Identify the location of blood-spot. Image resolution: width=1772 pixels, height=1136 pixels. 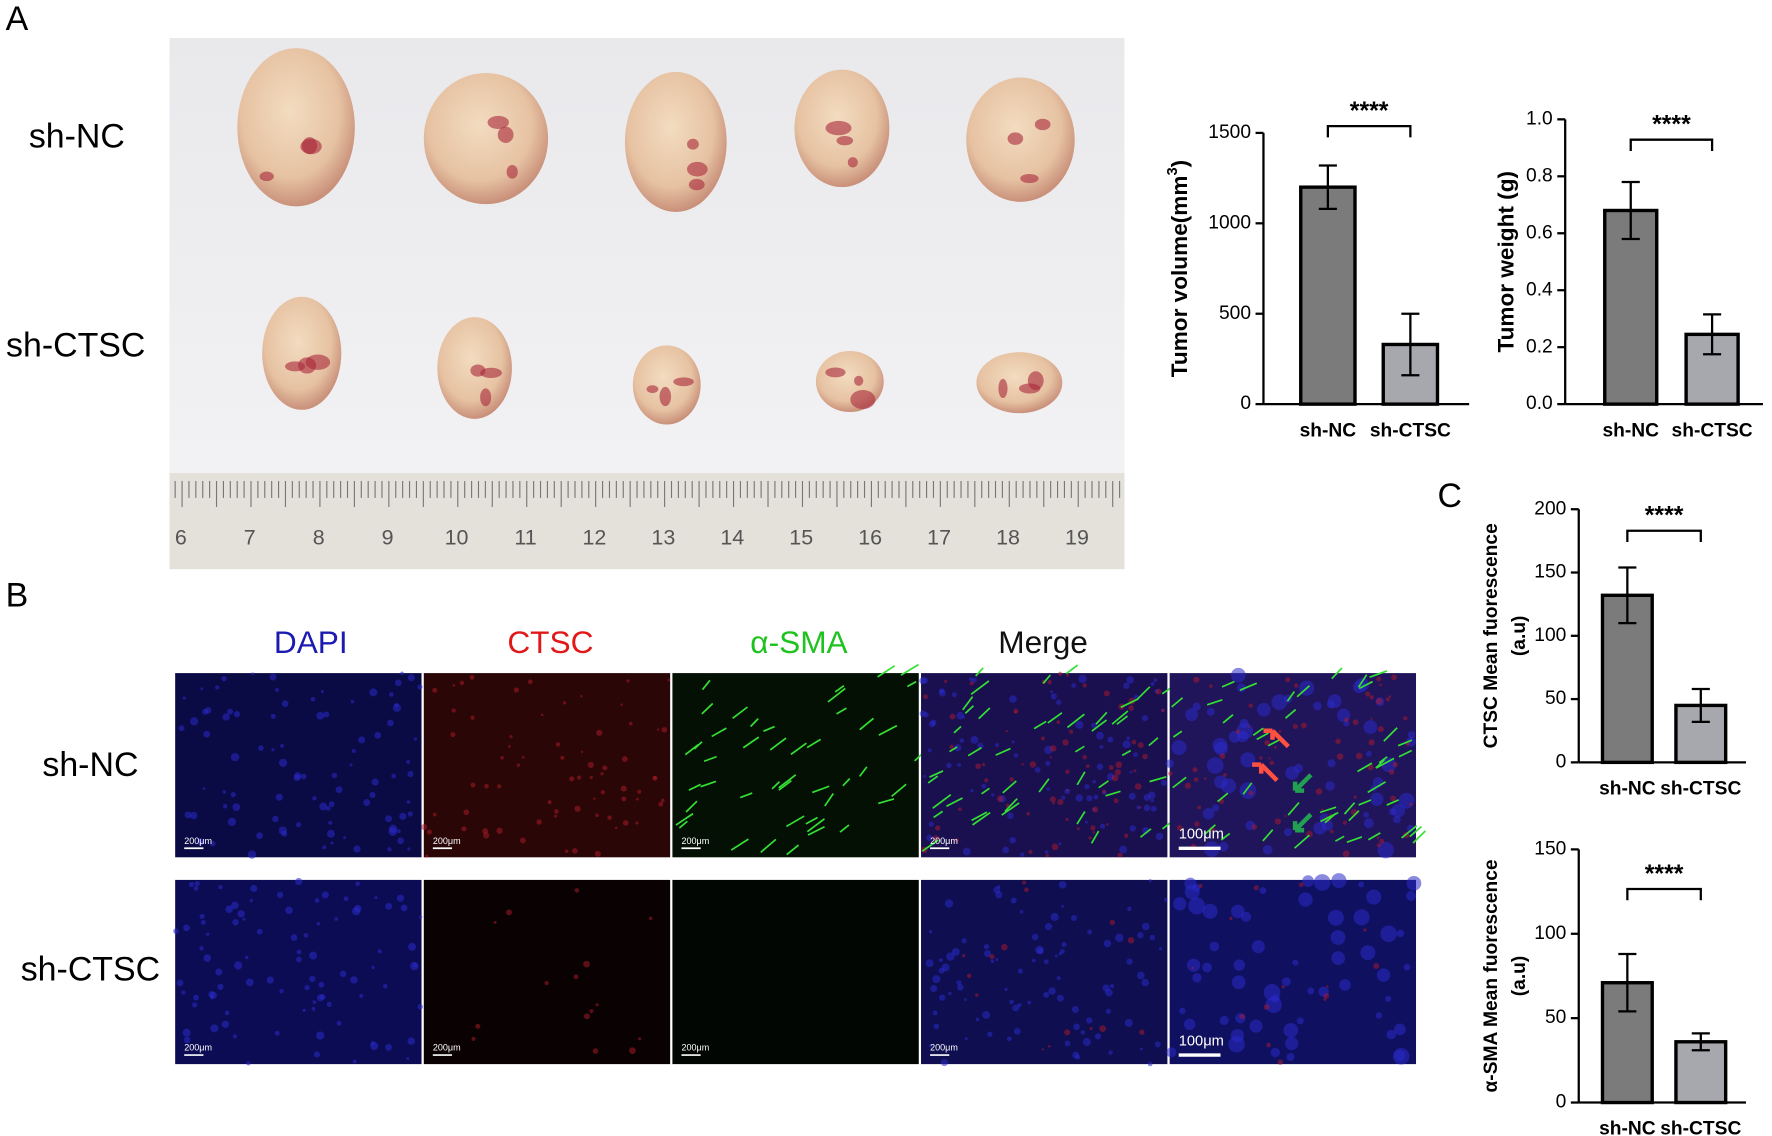
(505, 134).